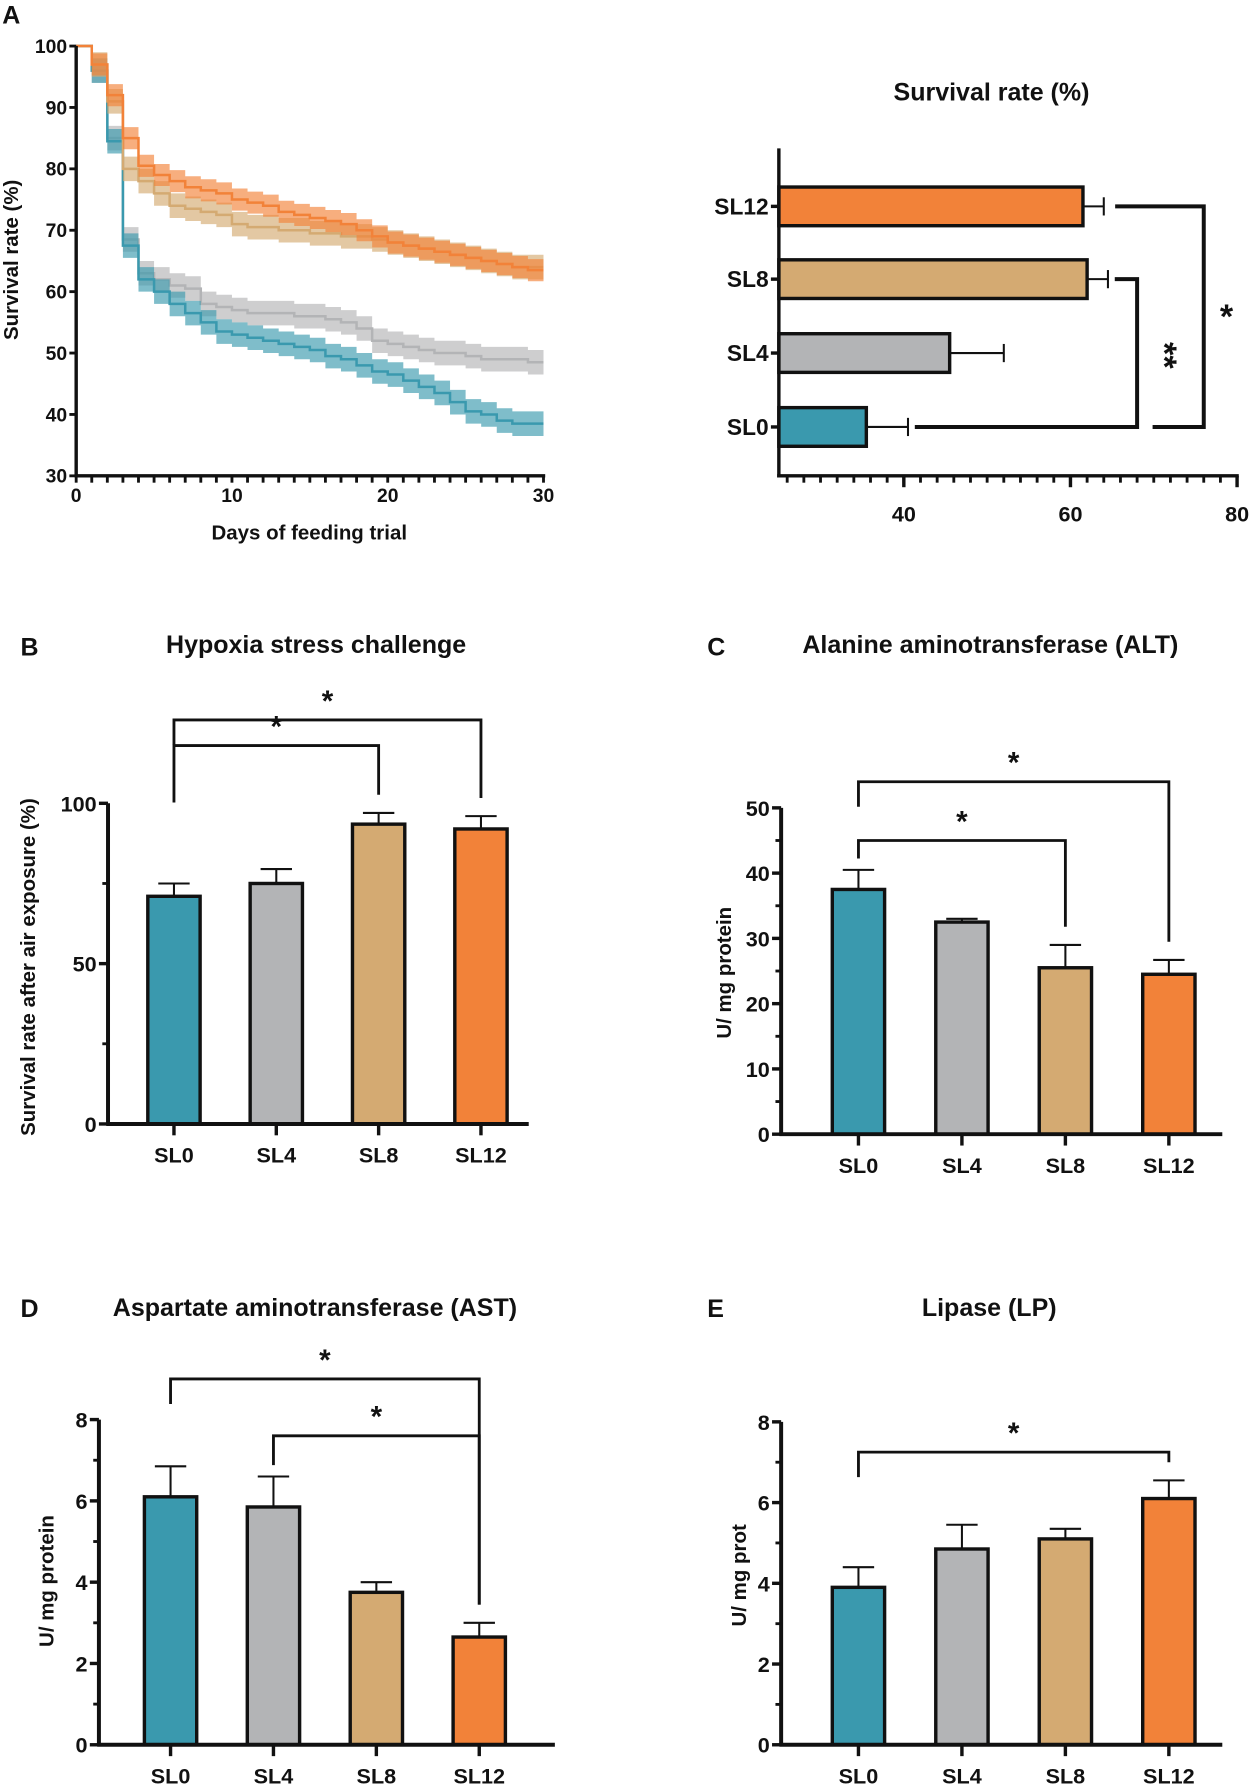 The height and width of the screenshot is (1784, 1253). What do you see at coordinates (310, 158) in the screenshot?
I see `survival-line-sl12` at bounding box center [310, 158].